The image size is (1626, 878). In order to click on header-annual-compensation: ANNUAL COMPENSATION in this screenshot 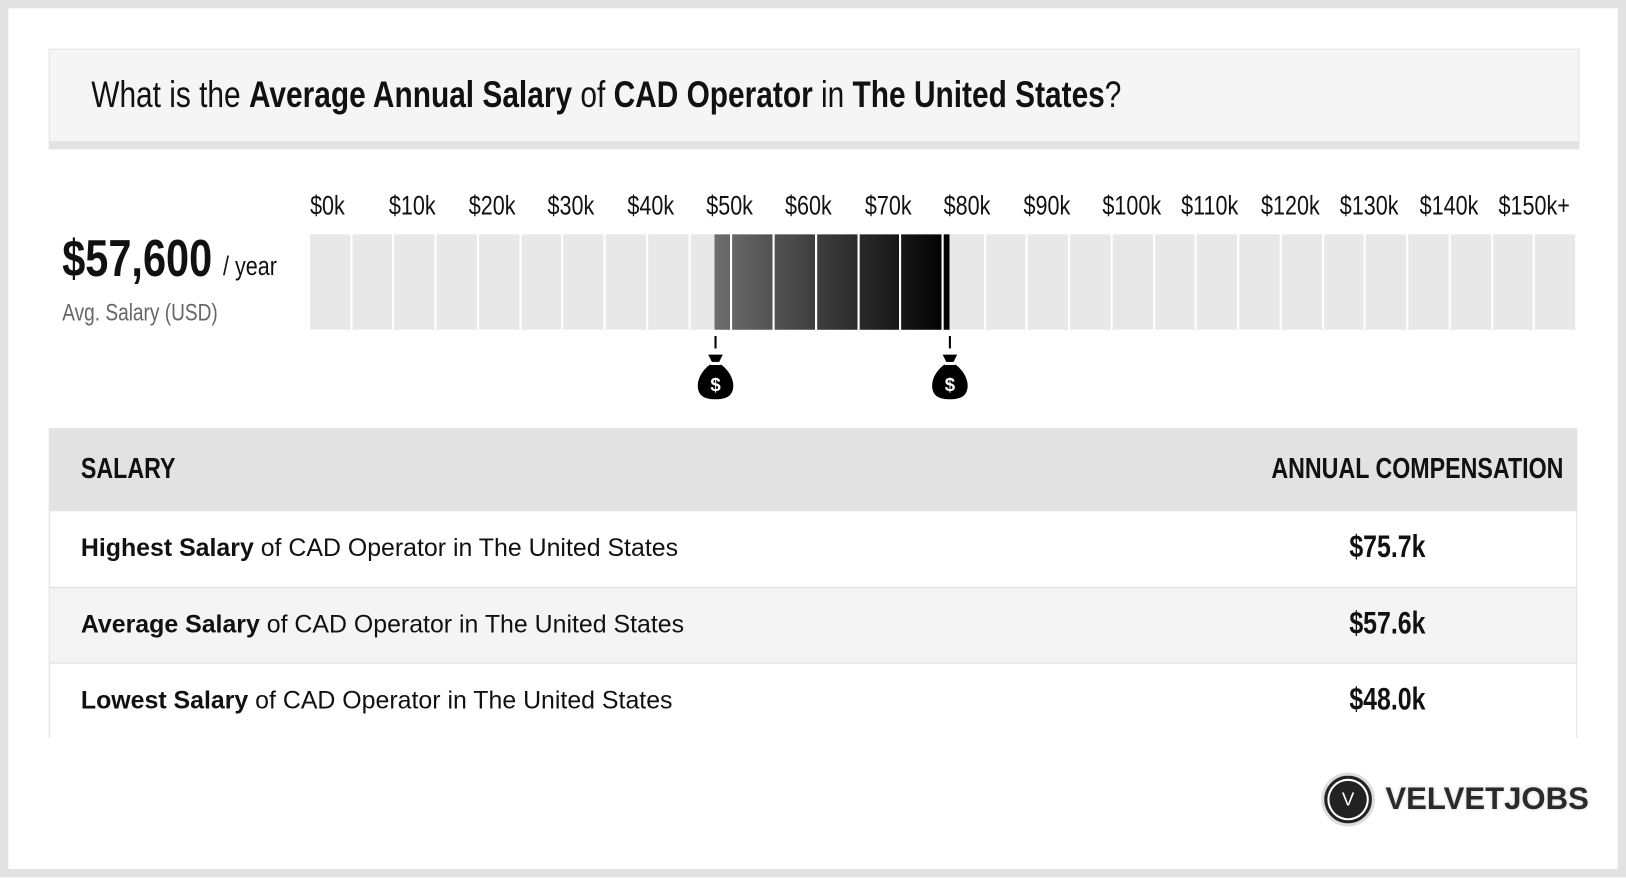, I will do `click(1417, 468)`.